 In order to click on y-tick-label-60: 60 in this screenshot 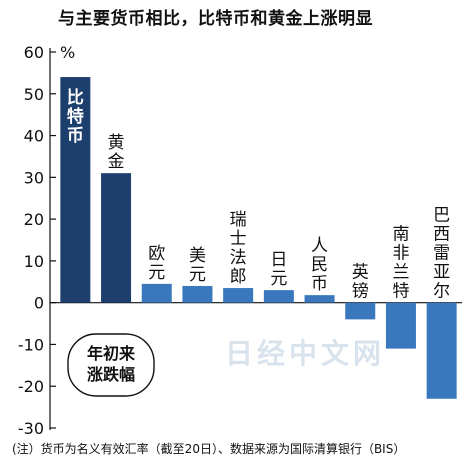, I will do `click(34, 52)`.